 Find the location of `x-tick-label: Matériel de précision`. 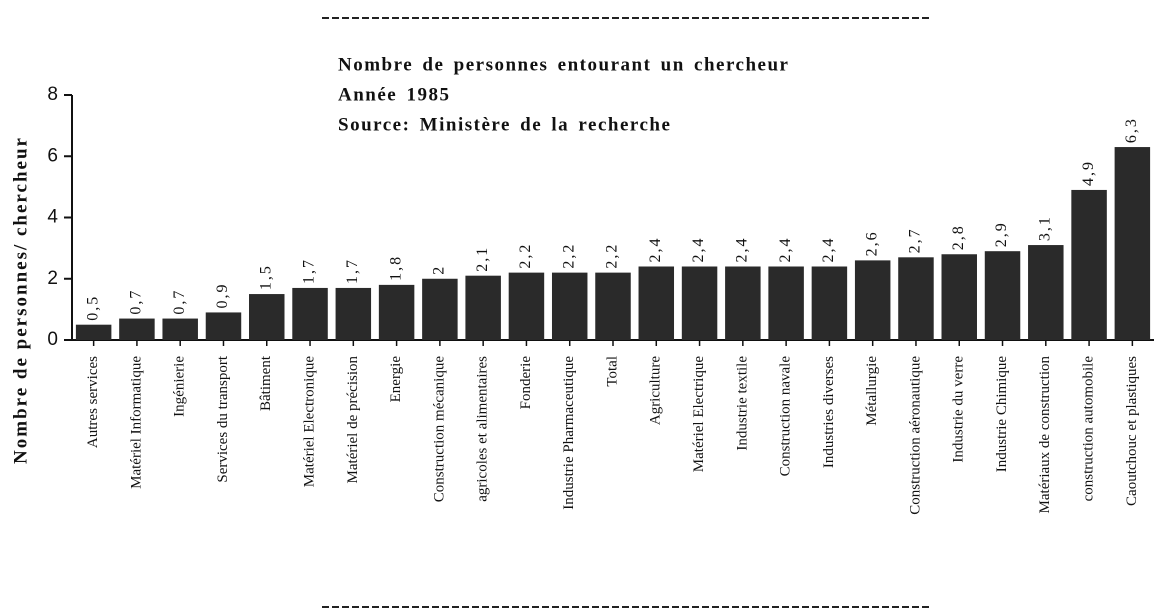

x-tick-label: Matériel de précision is located at coordinates (353, 420).